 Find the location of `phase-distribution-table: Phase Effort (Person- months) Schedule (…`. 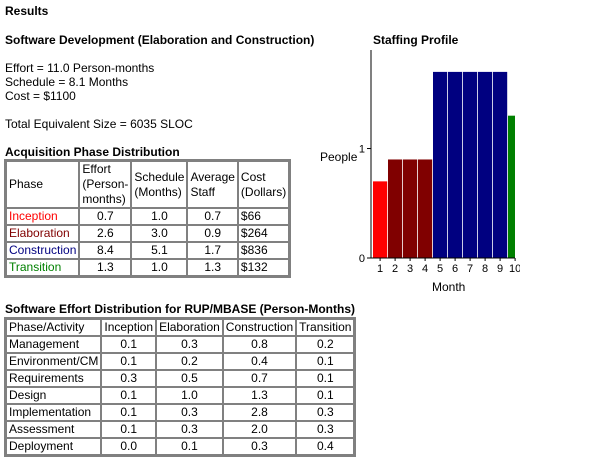

phase-distribution-table: Phase Effort (Person- months) Schedule (… is located at coordinates (148, 218).